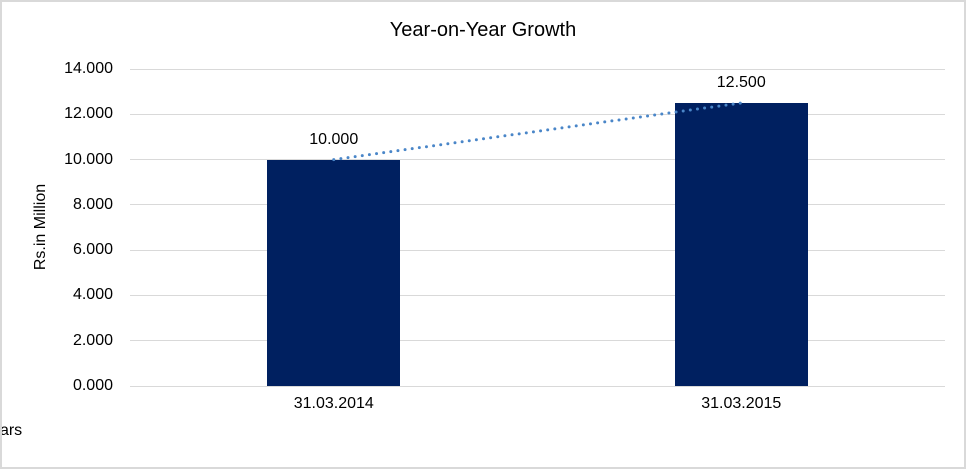  What do you see at coordinates (11, 430) in the screenshot?
I see `x-axis-title: Years` at bounding box center [11, 430].